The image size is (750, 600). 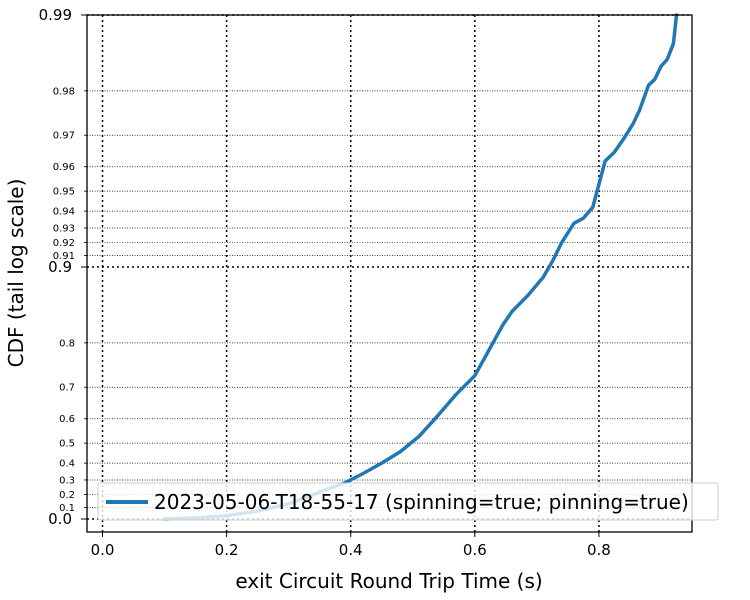 What do you see at coordinates (67, 388) in the screenshot?
I see `y-minor-tick-label: 0.7` at bounding box center [67, 388].